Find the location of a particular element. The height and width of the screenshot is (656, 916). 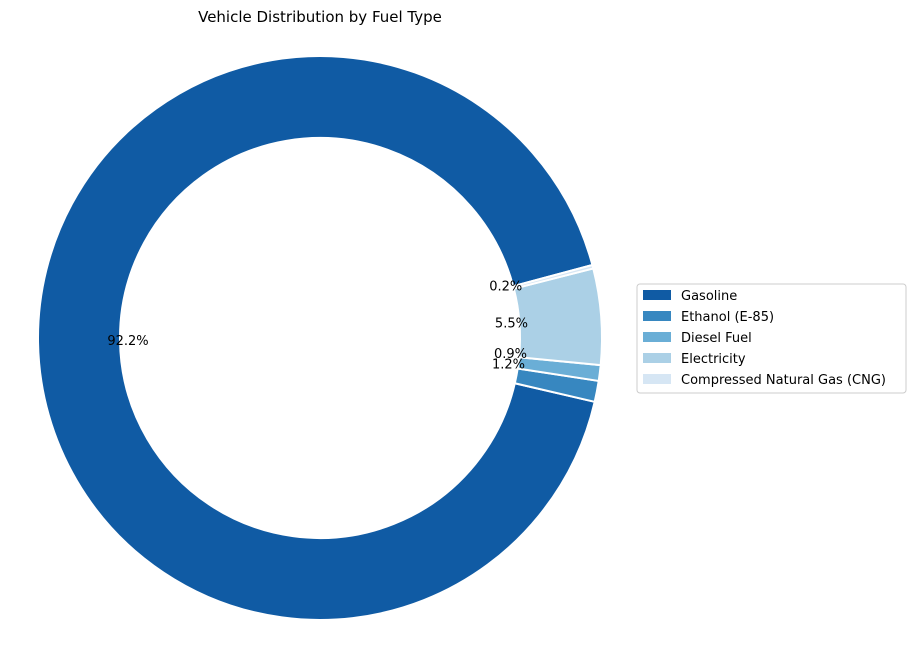

legend-frame is located at coordinates (771, 338).